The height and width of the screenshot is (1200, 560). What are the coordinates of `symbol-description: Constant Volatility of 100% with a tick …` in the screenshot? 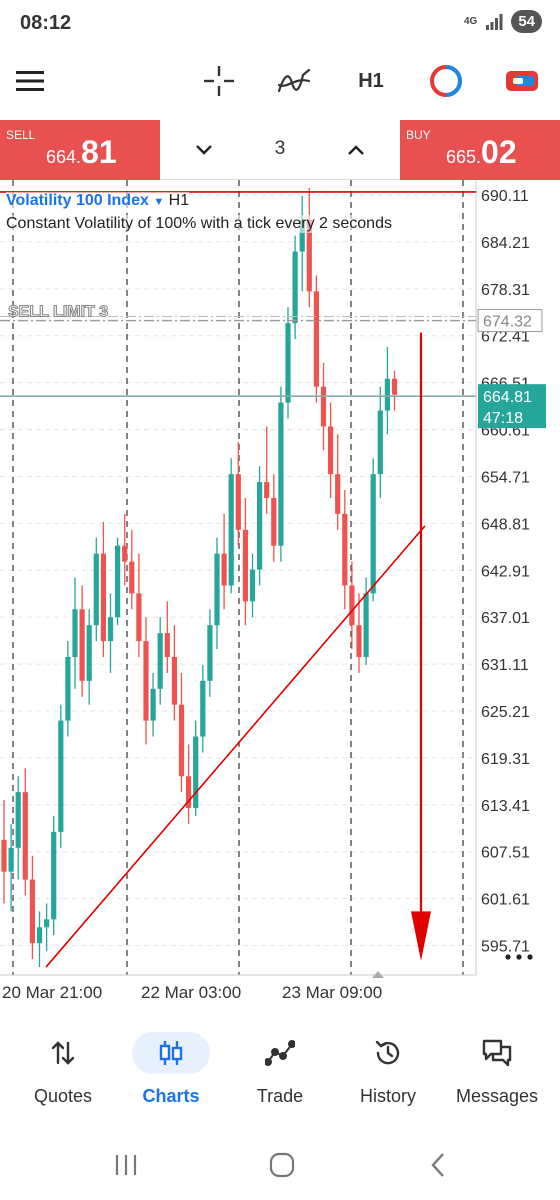 It's located at (199, 224).